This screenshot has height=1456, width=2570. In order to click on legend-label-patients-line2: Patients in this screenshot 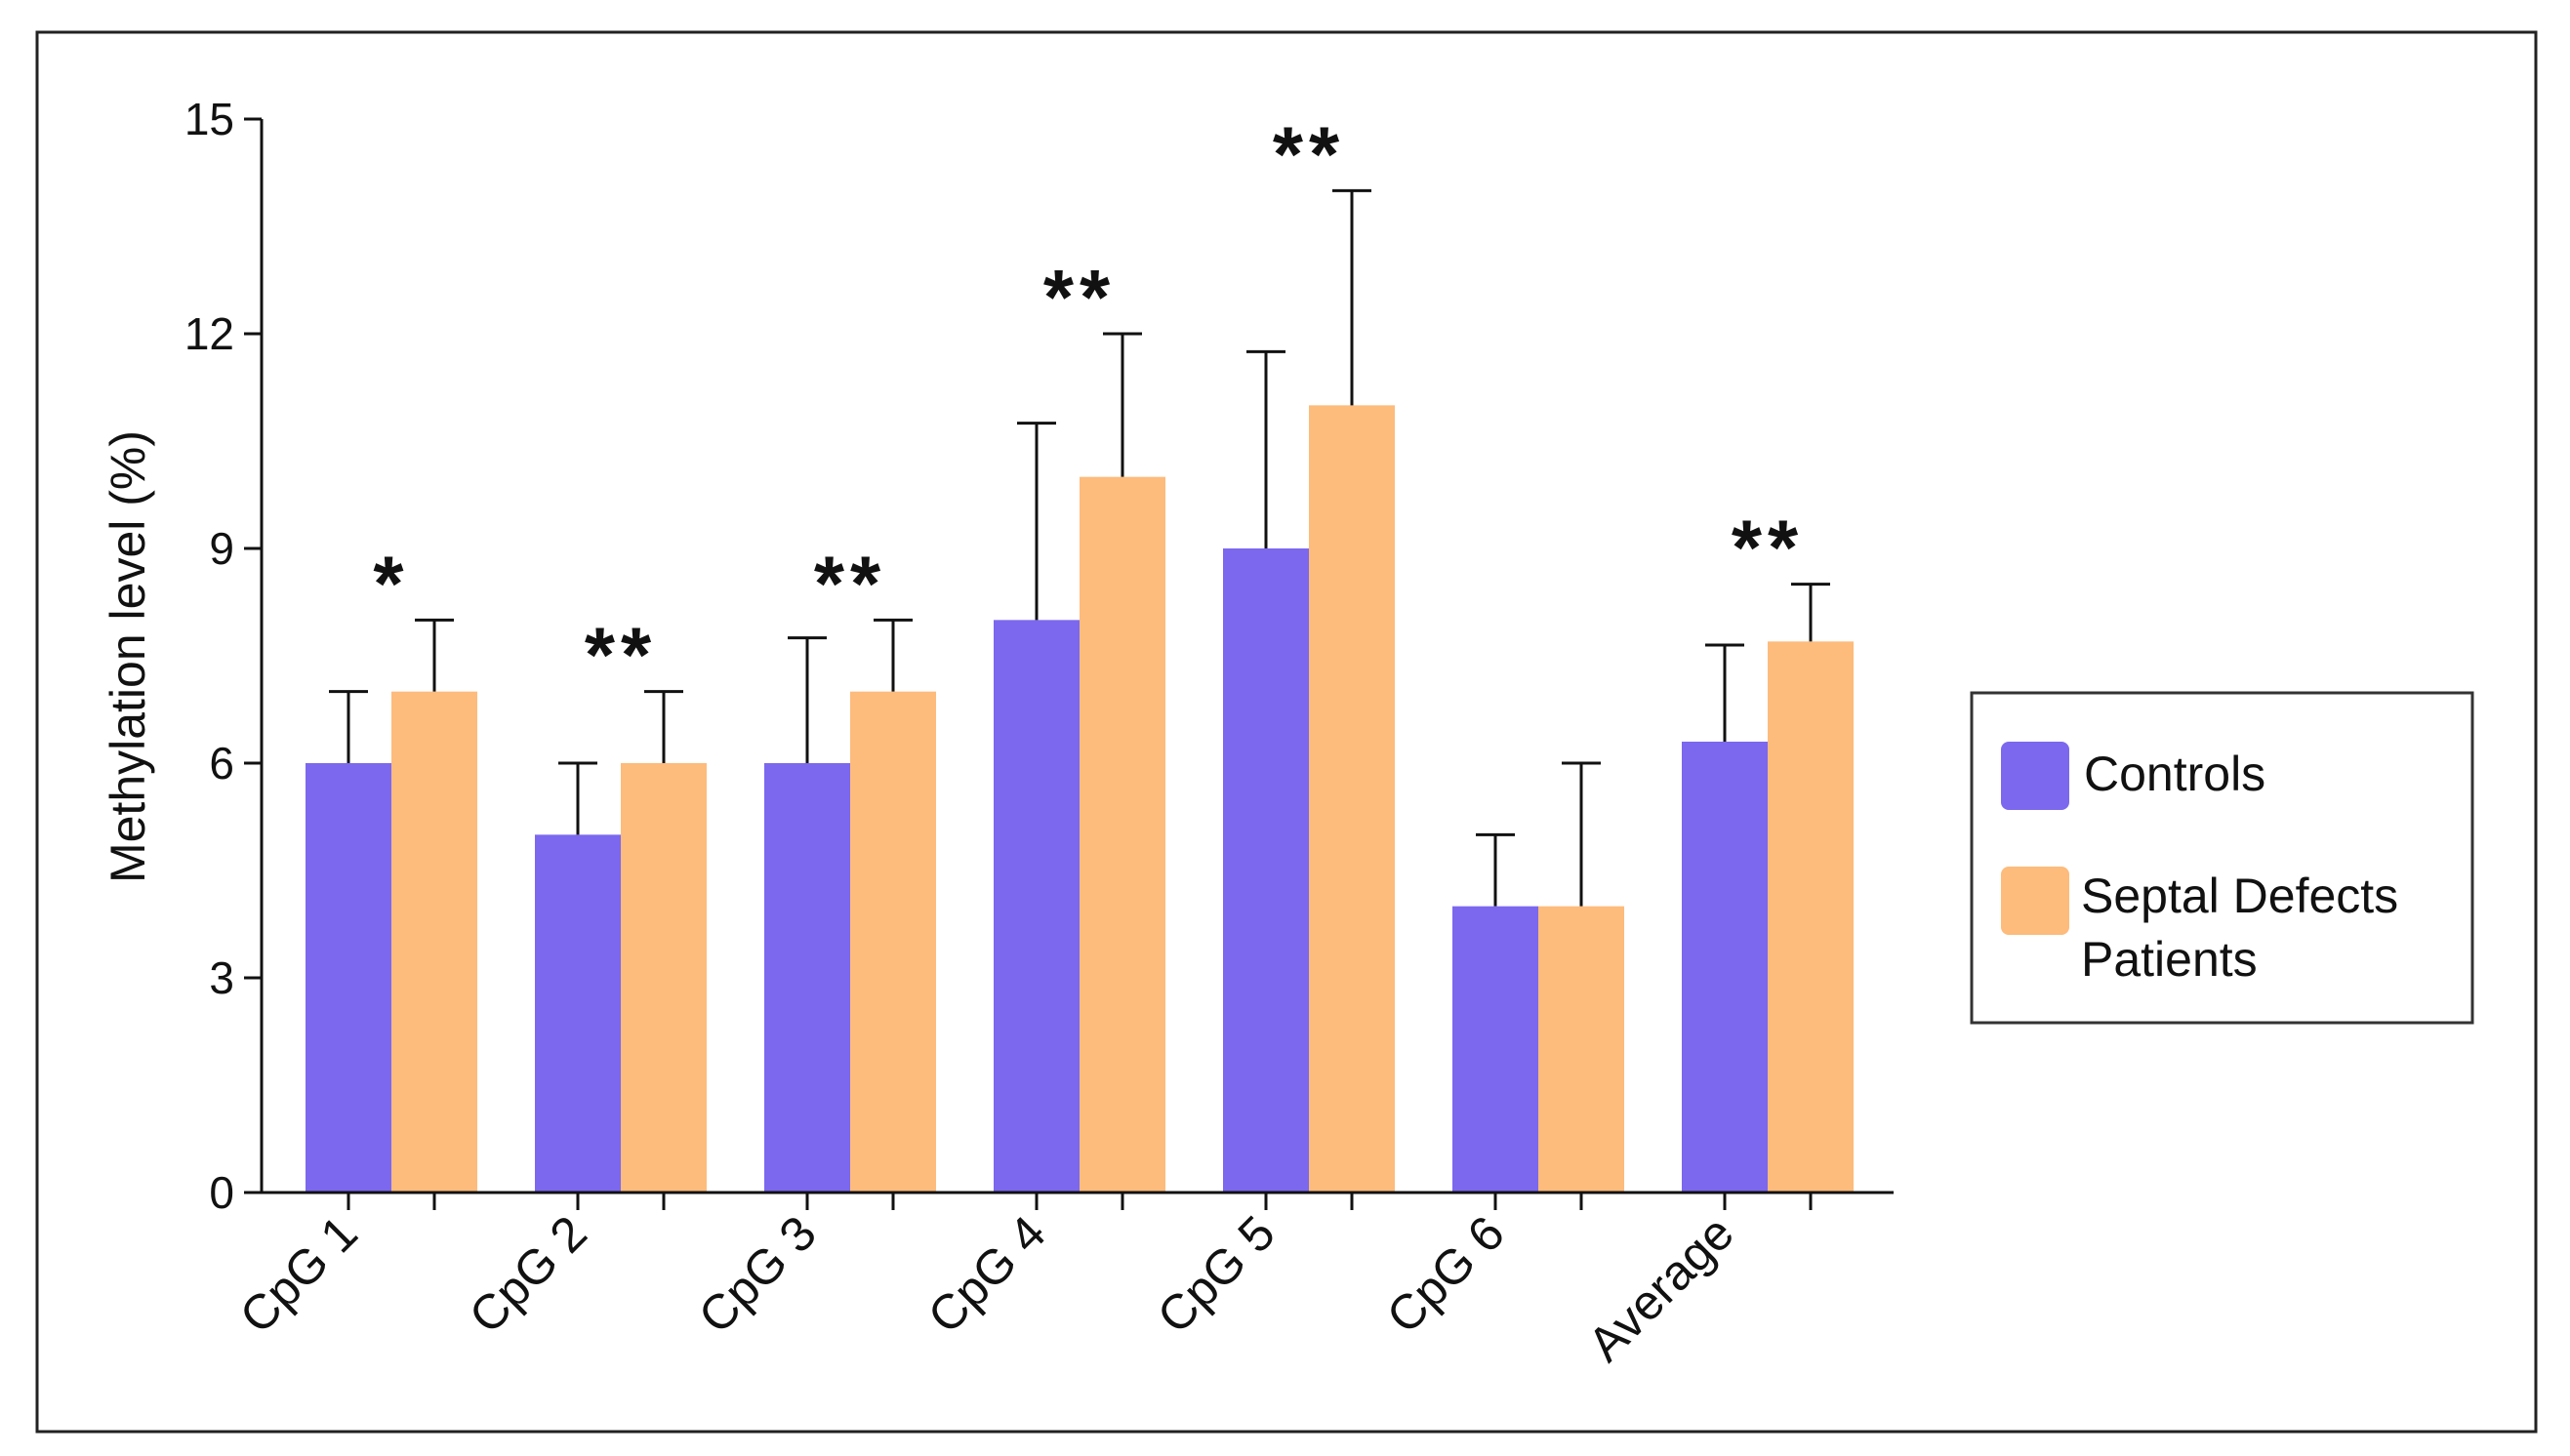, I will do `click(2169, 959)`.